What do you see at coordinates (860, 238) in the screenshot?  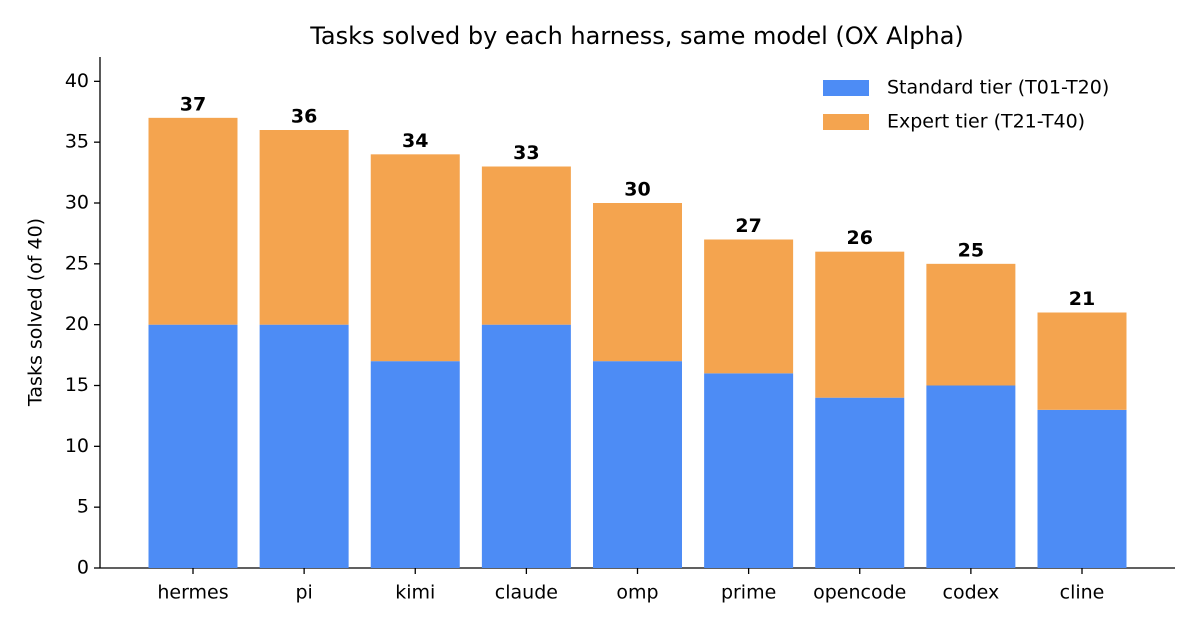 I see `total-label: 26` at bounding box center [860, 238].